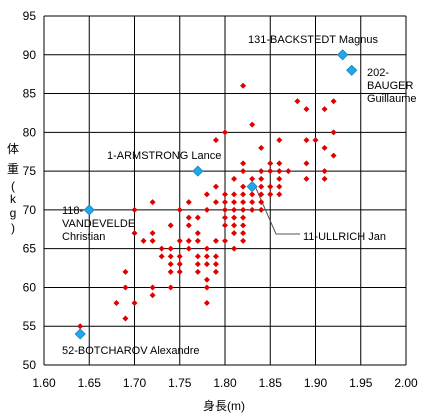  What do you see at coordinates (30, 16) in the screenshot?
I see `y-tick-label: 95` at bounding box center [30, 16].